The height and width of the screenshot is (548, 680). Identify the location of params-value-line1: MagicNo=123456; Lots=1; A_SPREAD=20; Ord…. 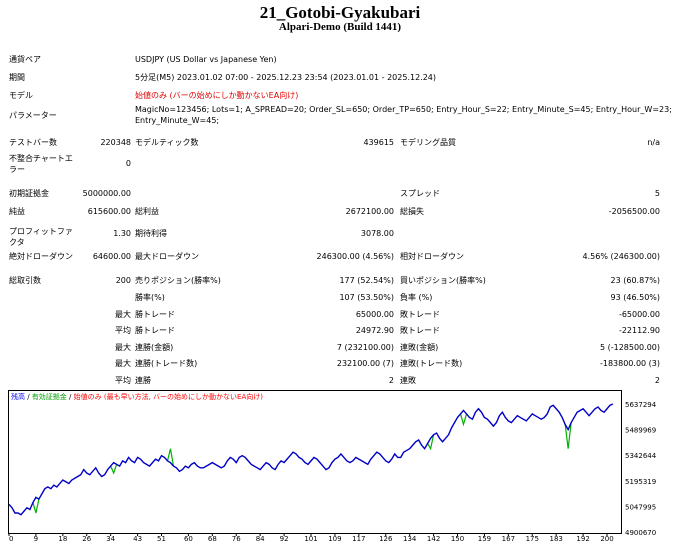
(403, 109).